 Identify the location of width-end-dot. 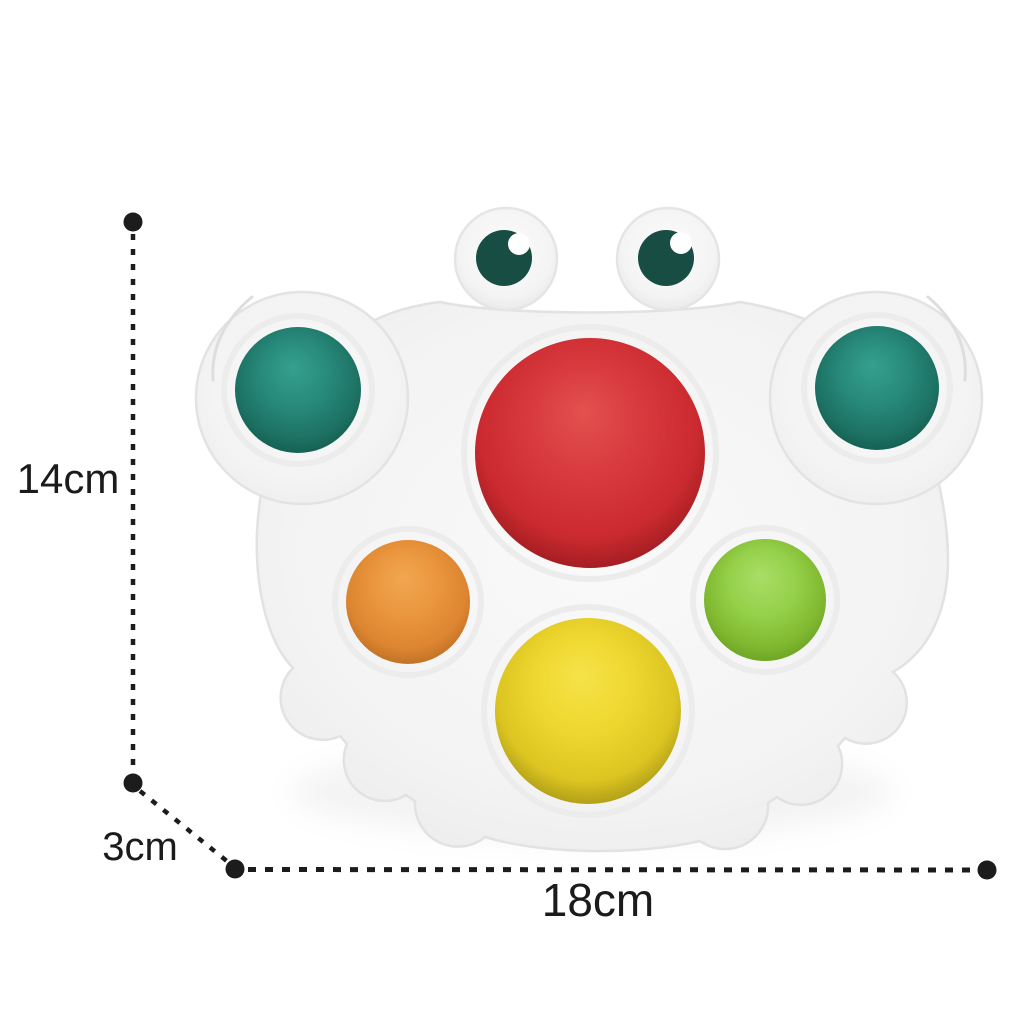
(987, 870).